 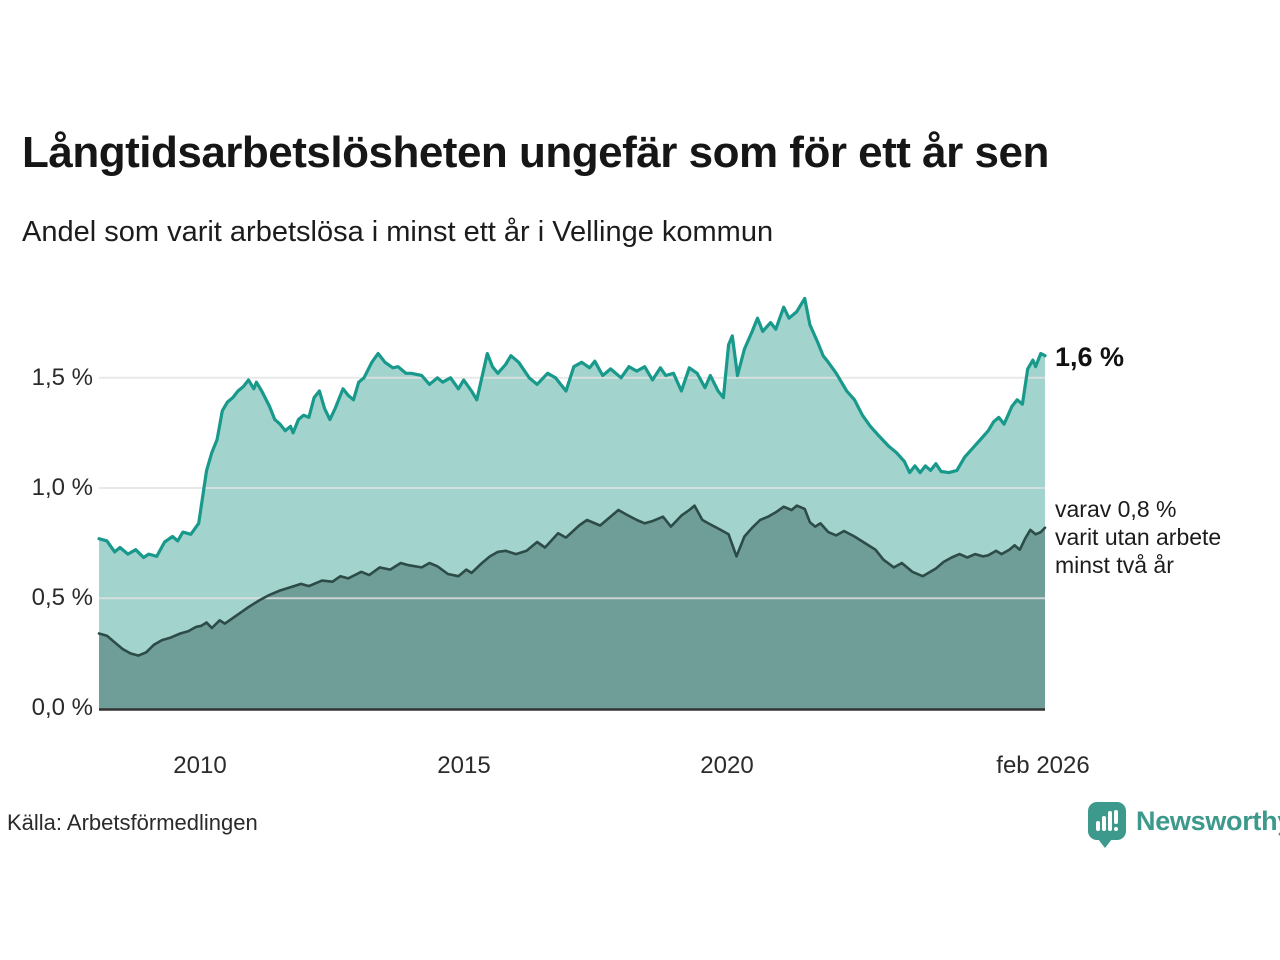 I want to click on newsworthy-logo: Newsworthy, so click(x=1184, y=825).